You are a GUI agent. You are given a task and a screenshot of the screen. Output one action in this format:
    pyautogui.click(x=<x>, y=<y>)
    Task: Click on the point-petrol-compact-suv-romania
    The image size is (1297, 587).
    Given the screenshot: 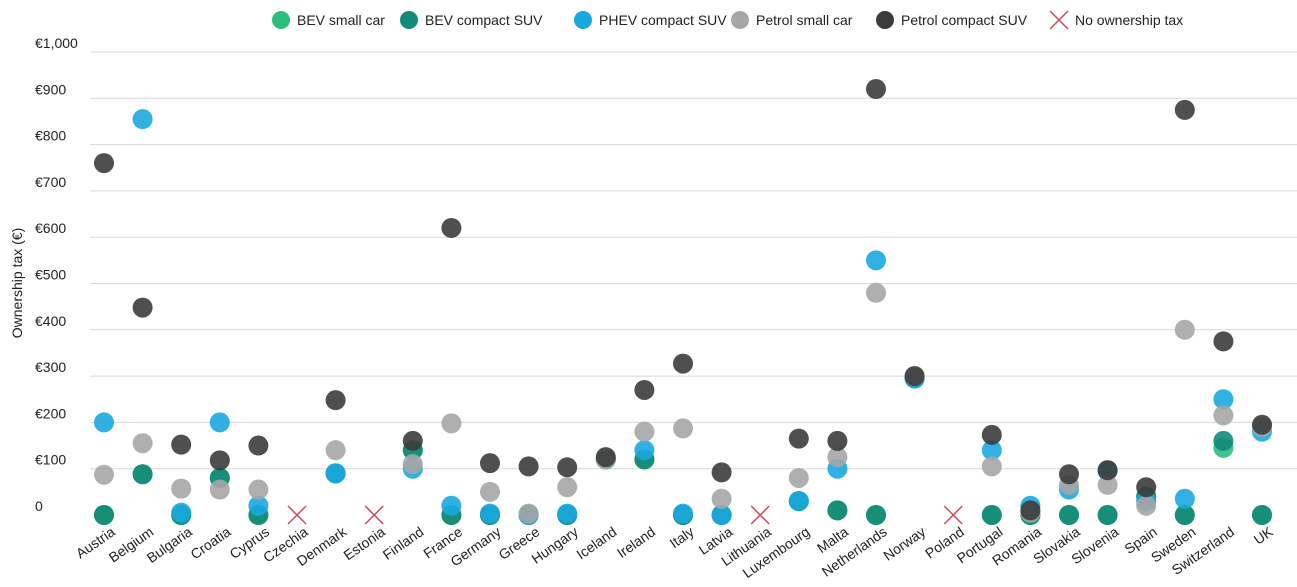 What is the action you would take?
    pyautogui.click(x=1030, y=510)
    